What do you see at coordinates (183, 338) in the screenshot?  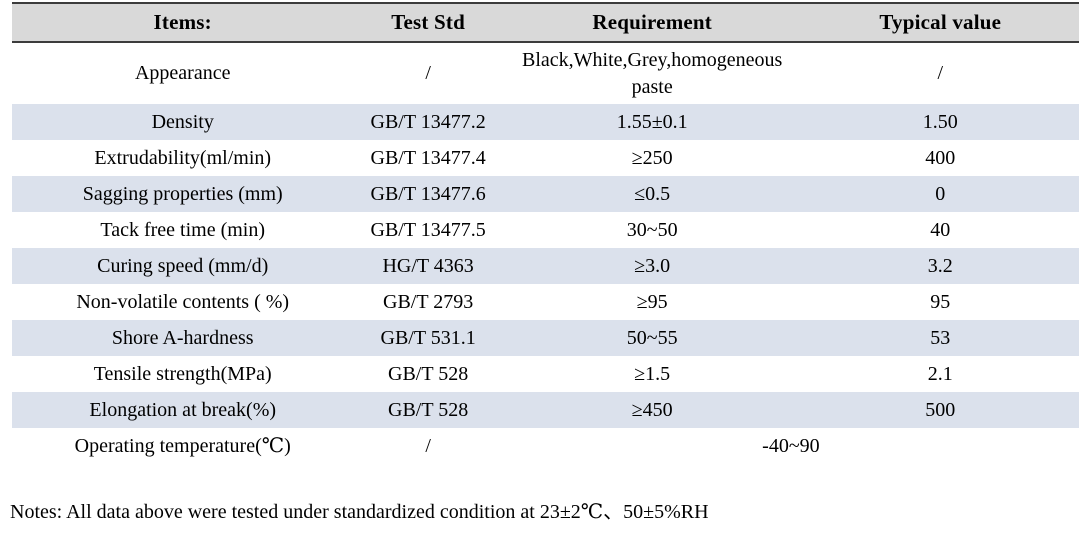 I see `cell-item: Shore A-hardness` at bounding box center [183, 338].